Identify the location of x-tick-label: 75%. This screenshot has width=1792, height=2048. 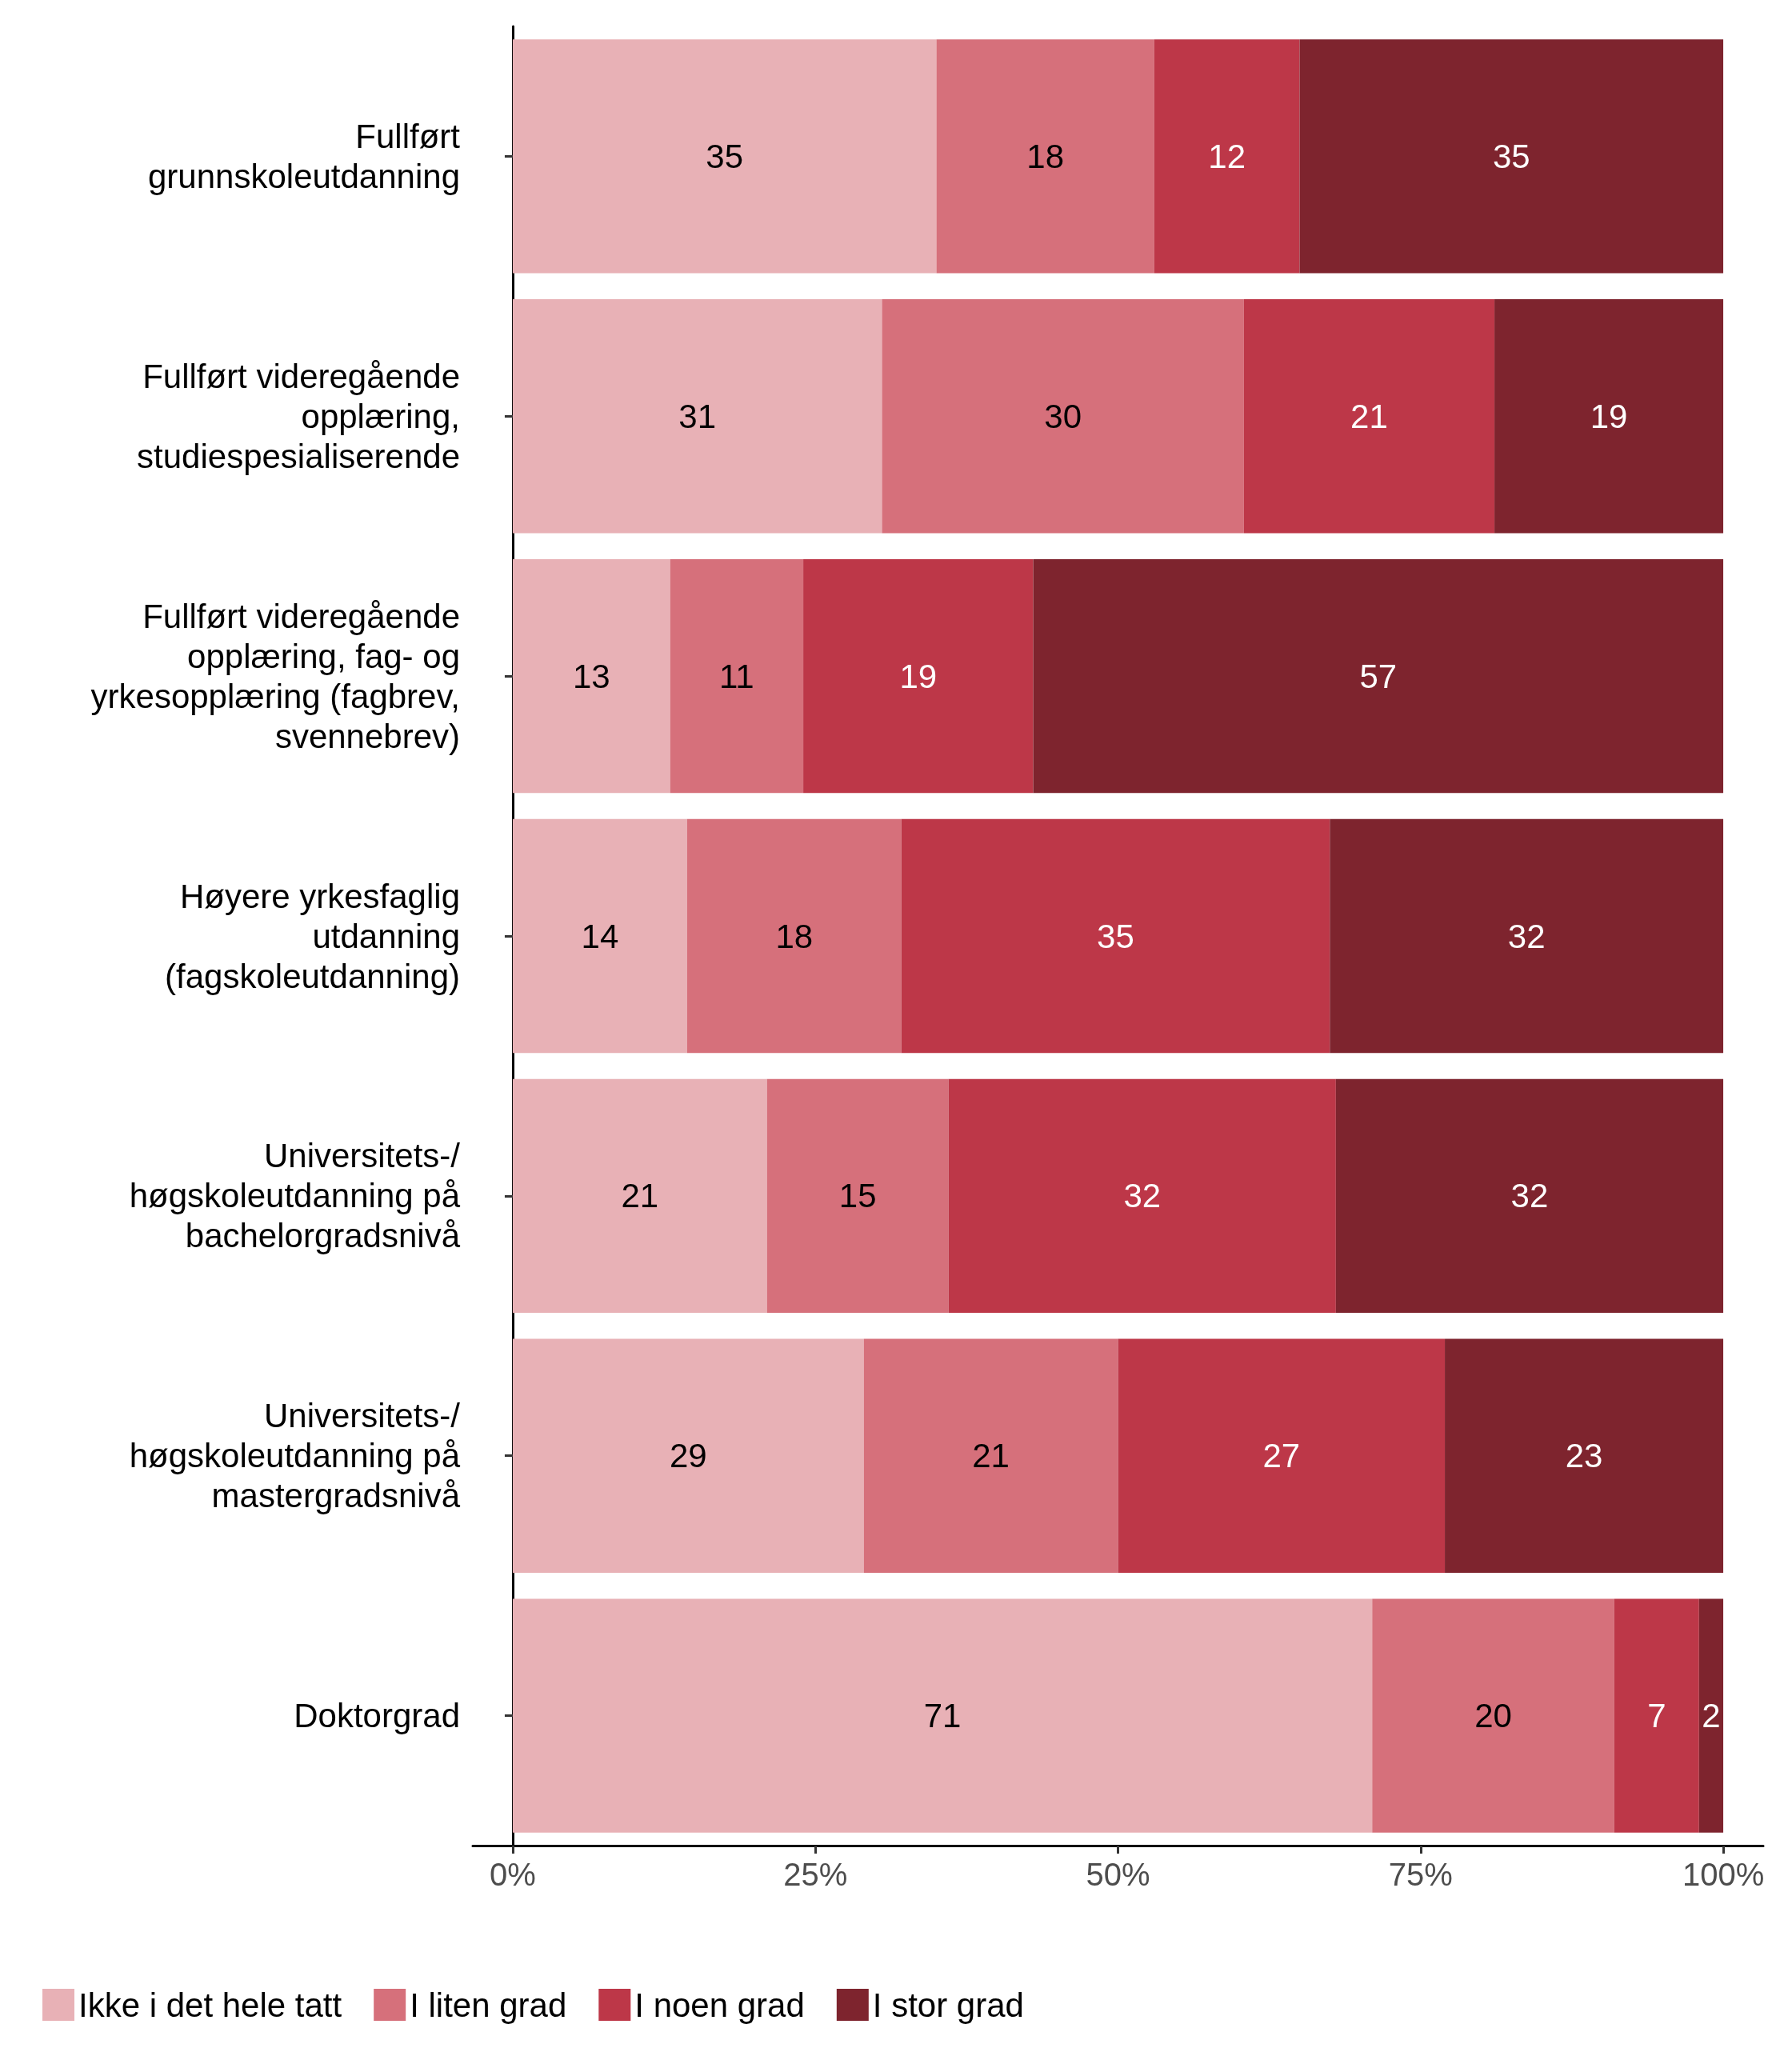
(1420, 1874).